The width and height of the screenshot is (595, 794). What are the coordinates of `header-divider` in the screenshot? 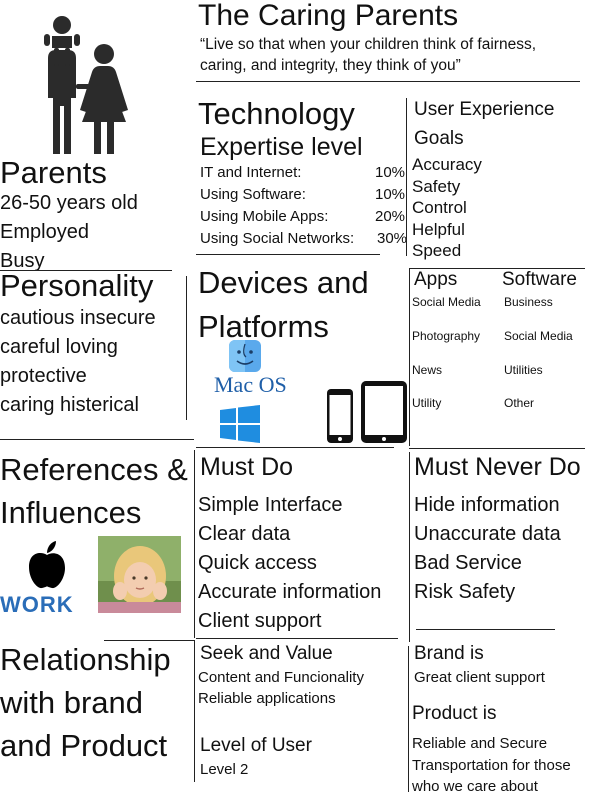 It's located at (388, 81).